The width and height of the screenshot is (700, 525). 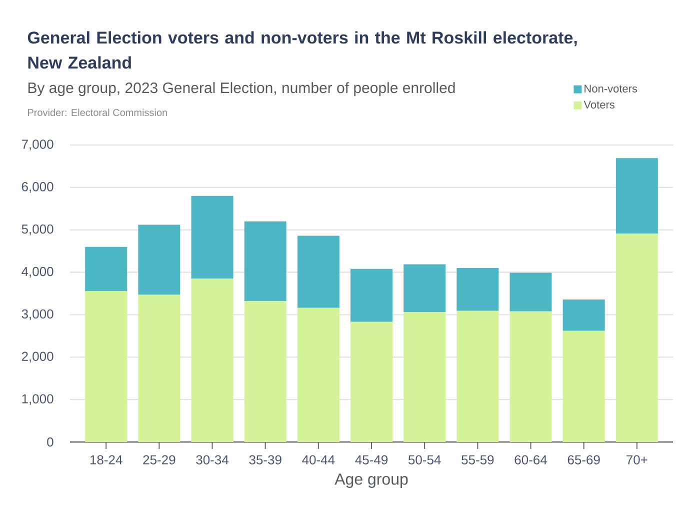 I want to click on x-tick-label: 65-69, so click(x=584, y=459).